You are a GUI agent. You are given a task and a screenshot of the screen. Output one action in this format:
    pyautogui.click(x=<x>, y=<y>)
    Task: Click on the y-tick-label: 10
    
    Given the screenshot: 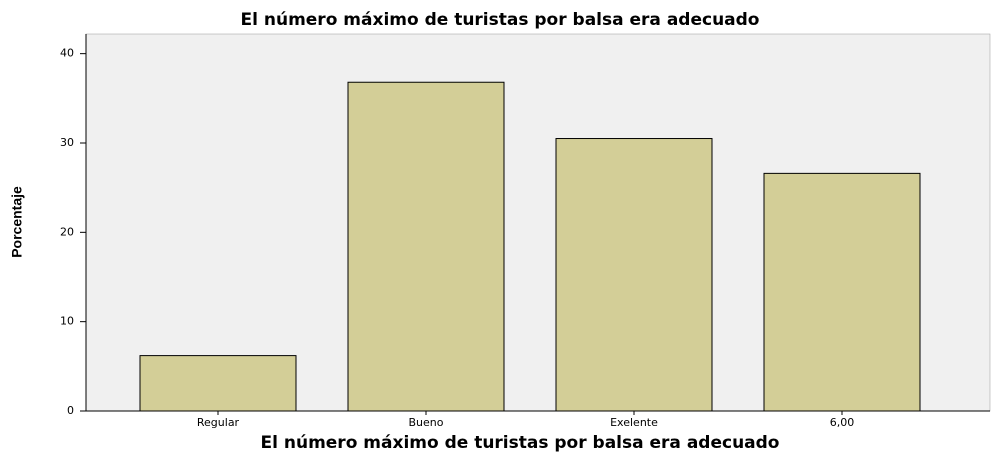 What is the action you would take?
    pyautogui.click(x=67, y=321)
    